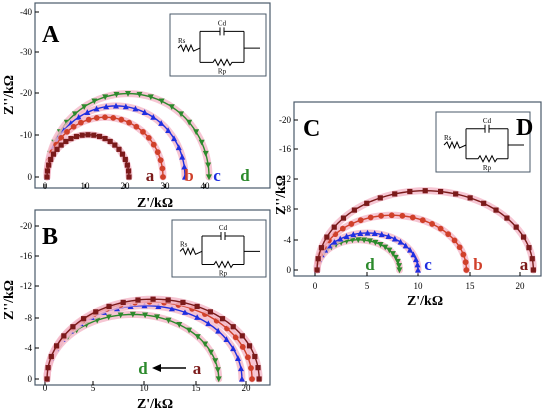 Image resolution: width=550 pixels, height=415 pixels. Describe the element at coordinates (223, 273) in the screenshot. I see `rp-label: Rp` at that location.